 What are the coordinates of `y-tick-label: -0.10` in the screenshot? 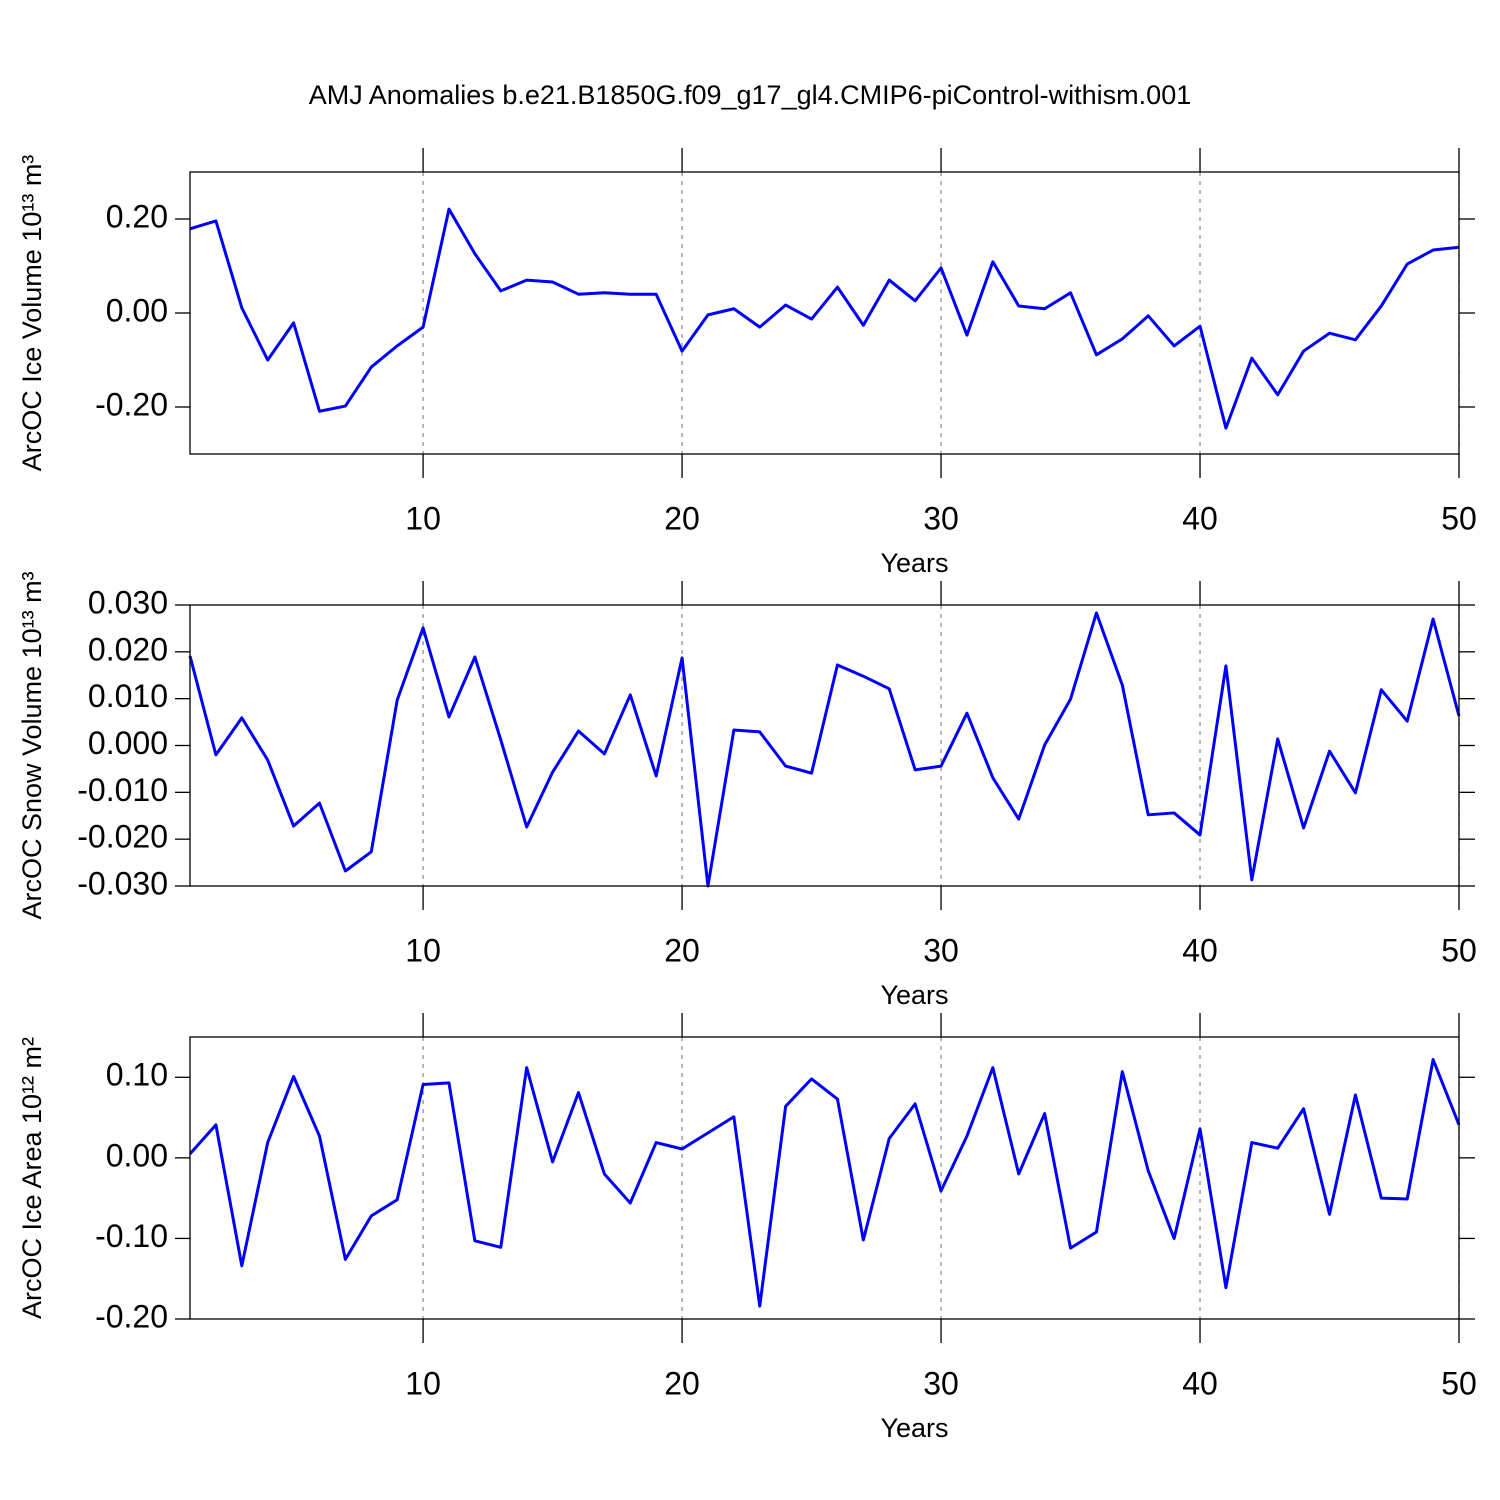 It's located at (131, 1236).